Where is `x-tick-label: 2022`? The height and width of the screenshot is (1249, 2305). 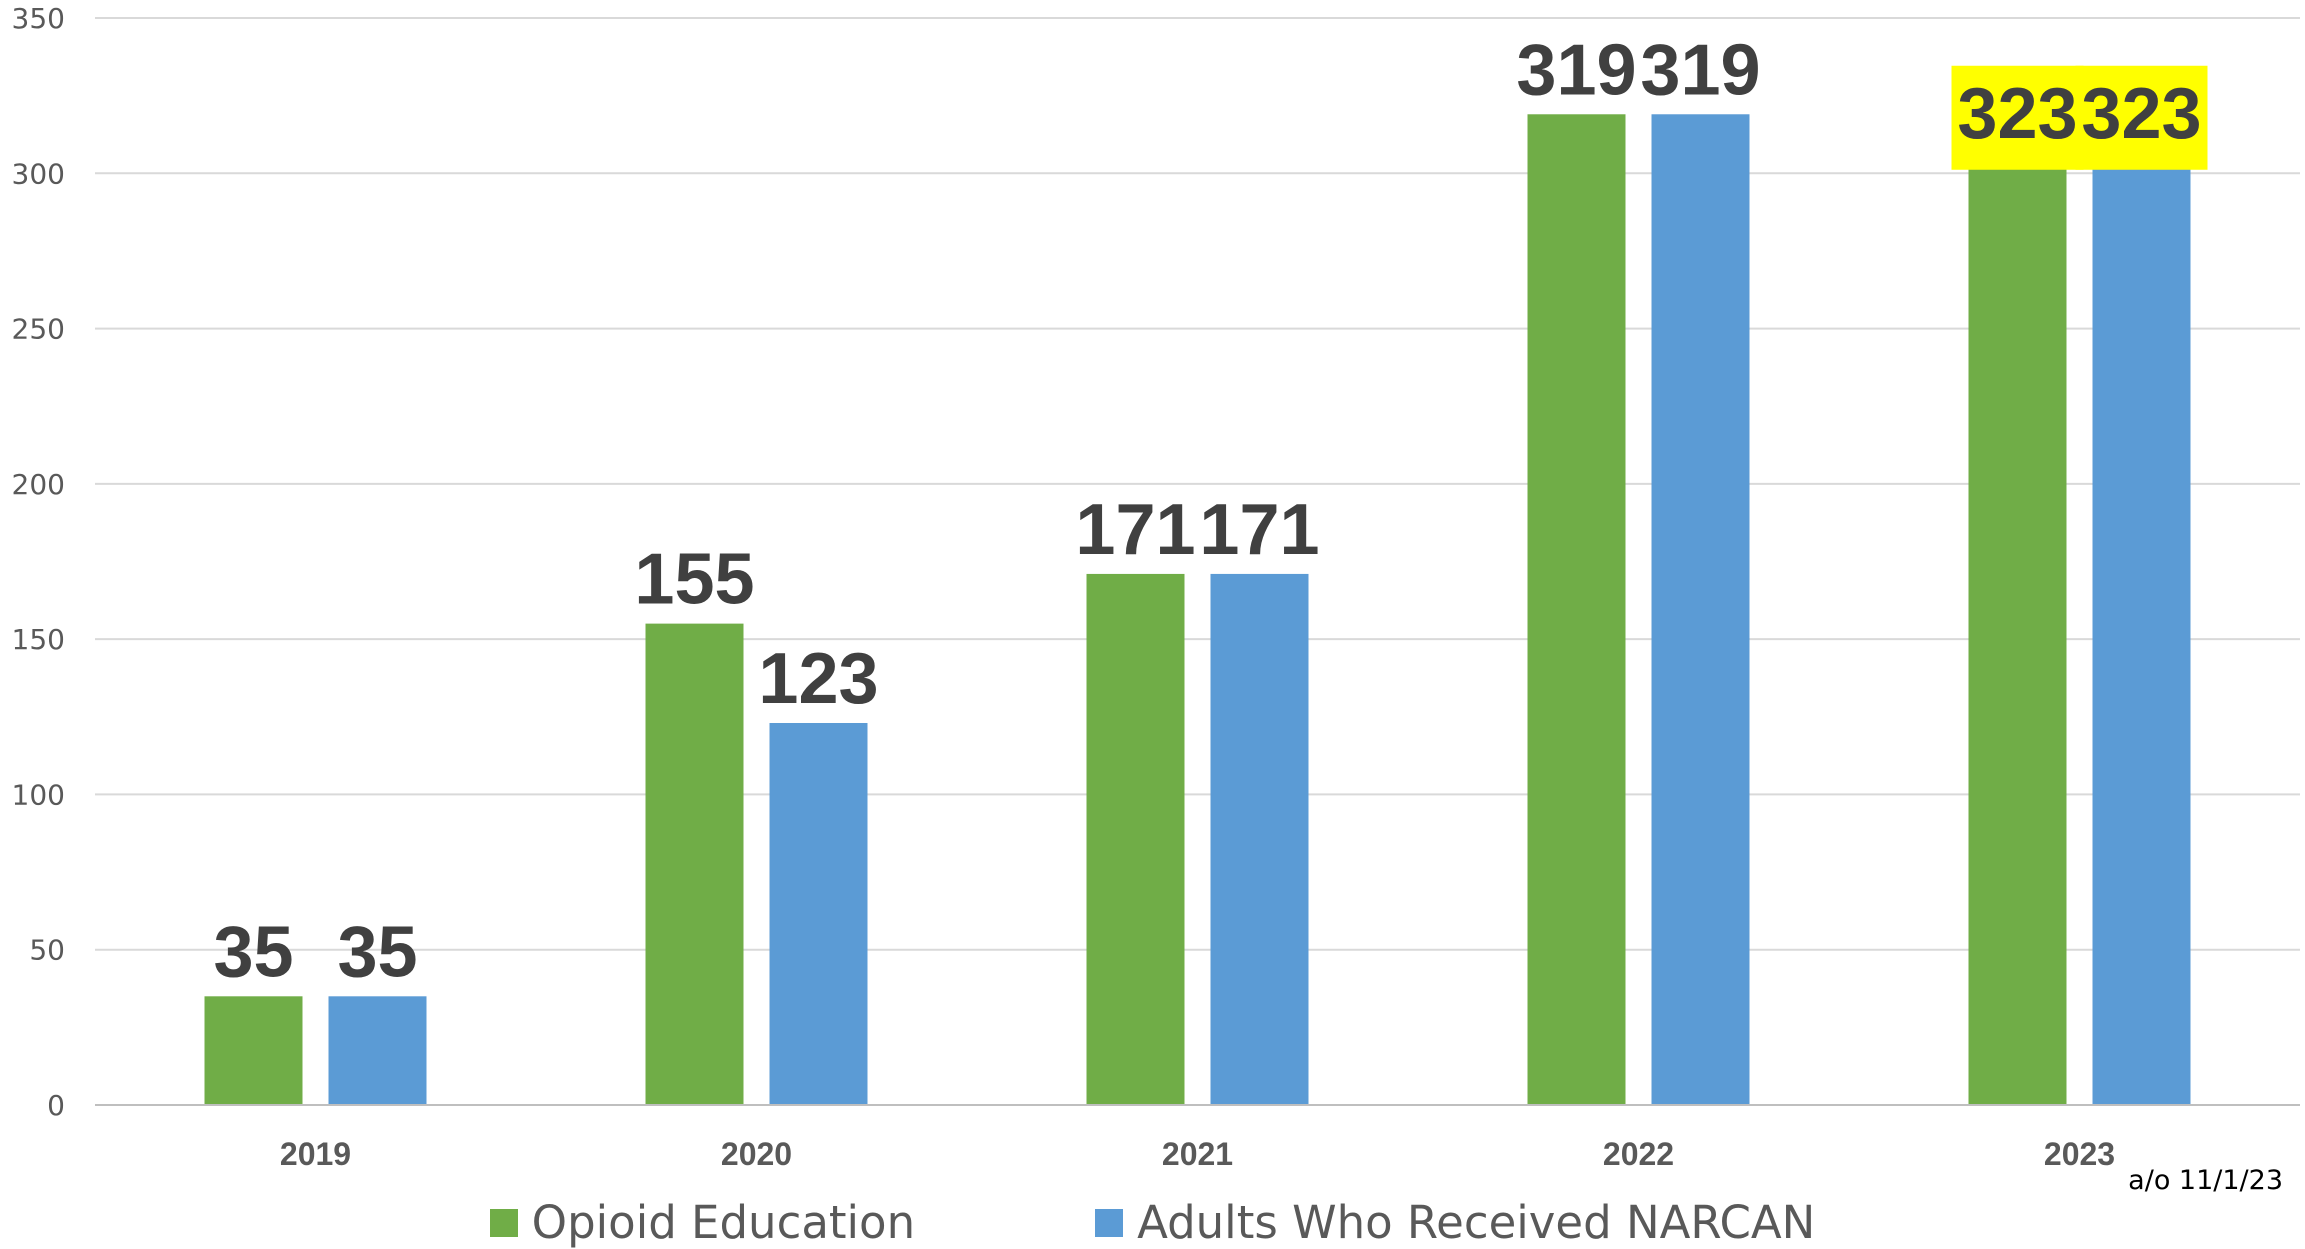
x-tick-label: 2022 is located at coordinates (1638, 1154).